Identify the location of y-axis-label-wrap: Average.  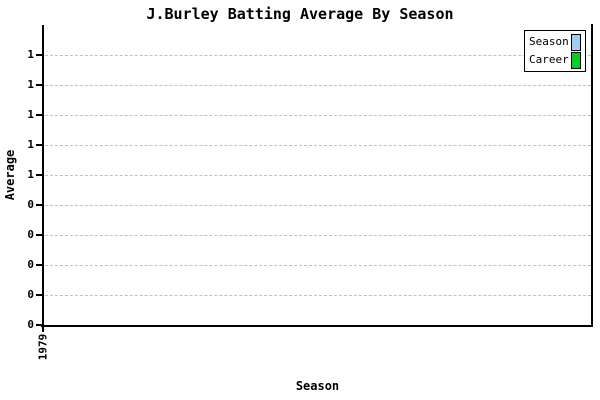
(10, 175).